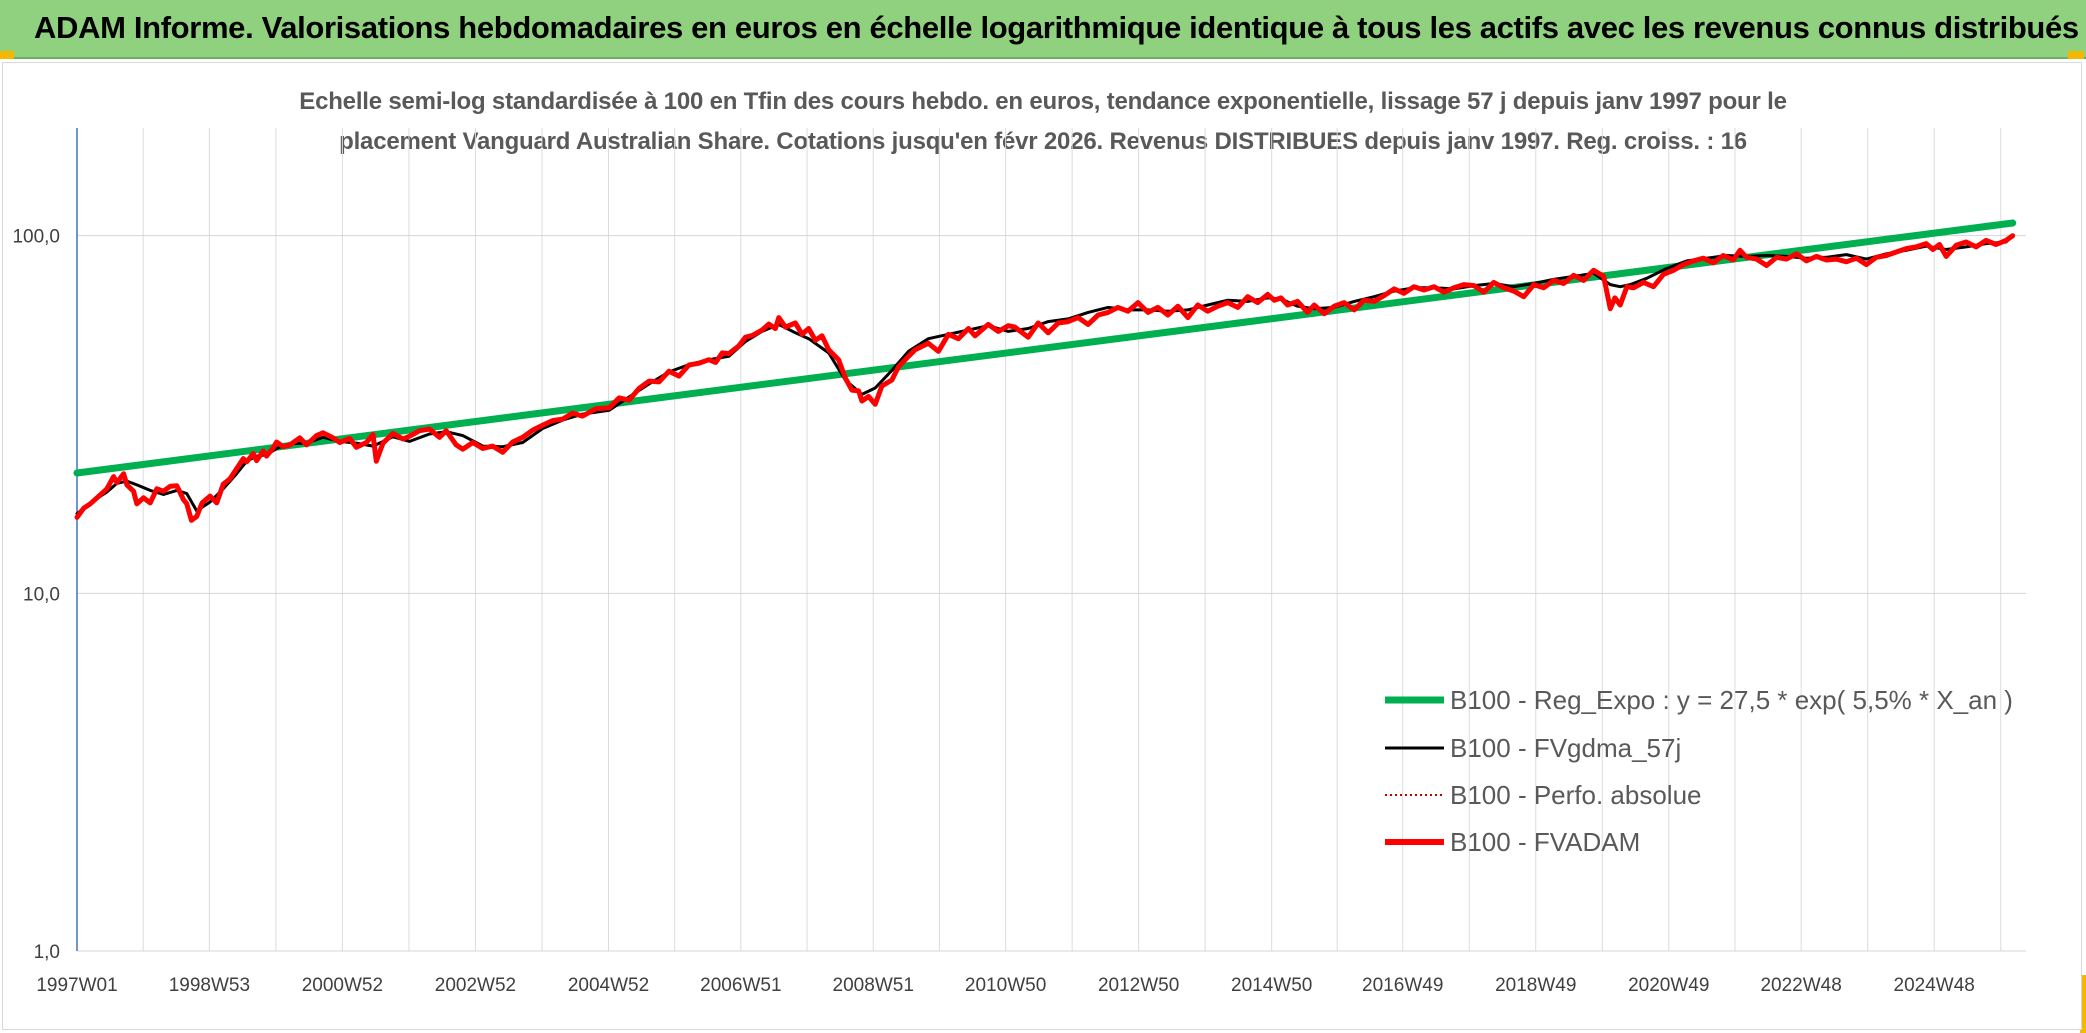 Image resolution: width=2086 pixels, height=1033 pixels. I want to click on x-tick-label: 2010W50, so click(1005, 985).